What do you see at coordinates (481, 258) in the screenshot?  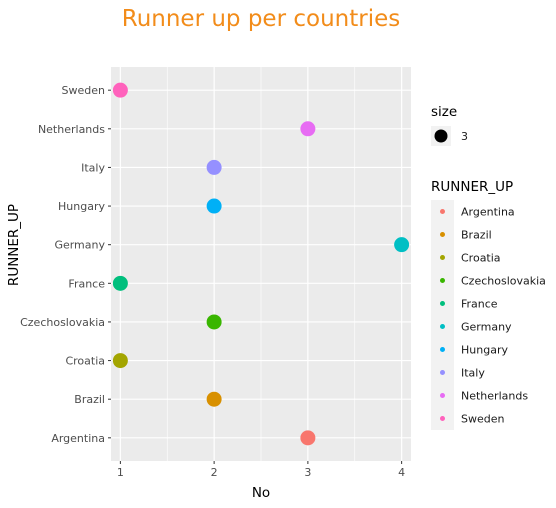 I see `legend-label: Croatia` at bounding box center [481, 258].